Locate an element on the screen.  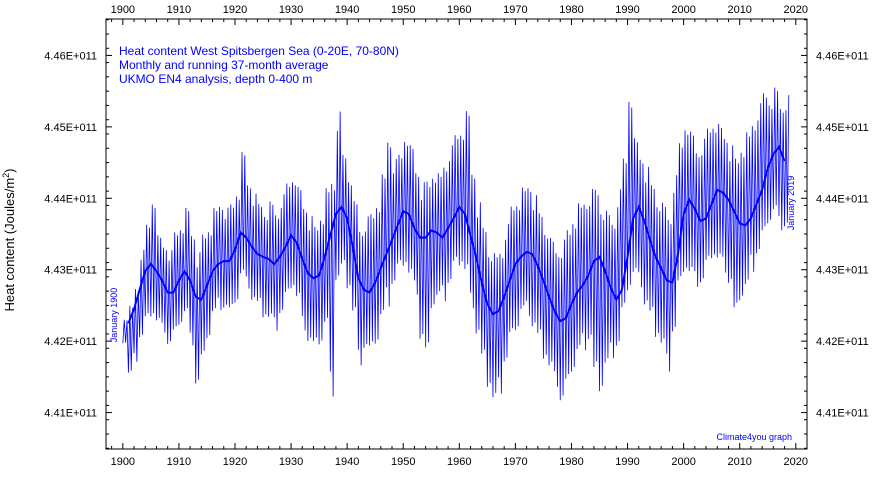
x-tick-label-top: 1910 is located at coordinates (179, 10).